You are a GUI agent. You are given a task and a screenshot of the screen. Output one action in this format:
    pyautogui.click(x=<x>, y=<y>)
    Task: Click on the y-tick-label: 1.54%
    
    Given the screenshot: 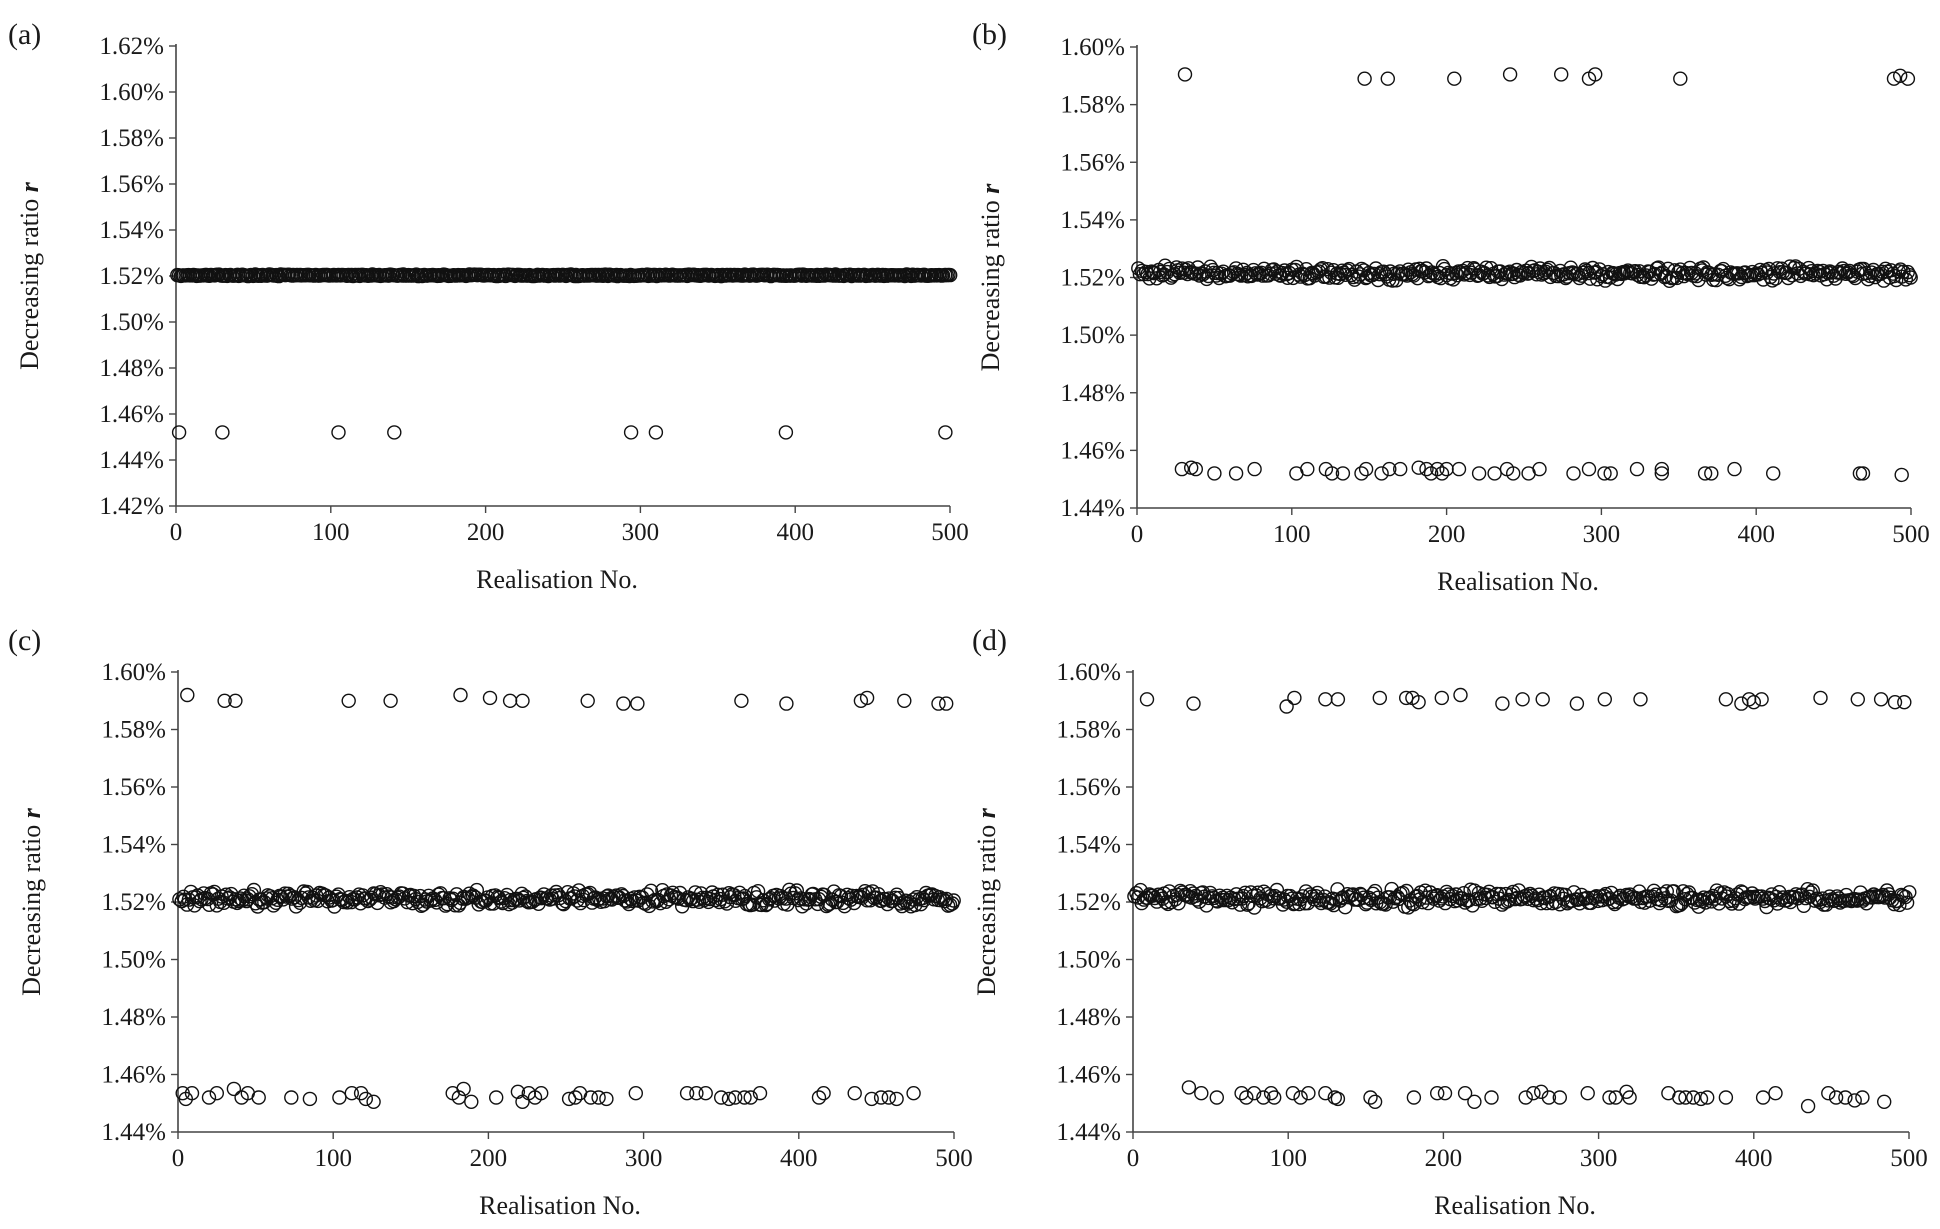 What is the action you would take?
    pyautogui.click(x=133, y=845)
    